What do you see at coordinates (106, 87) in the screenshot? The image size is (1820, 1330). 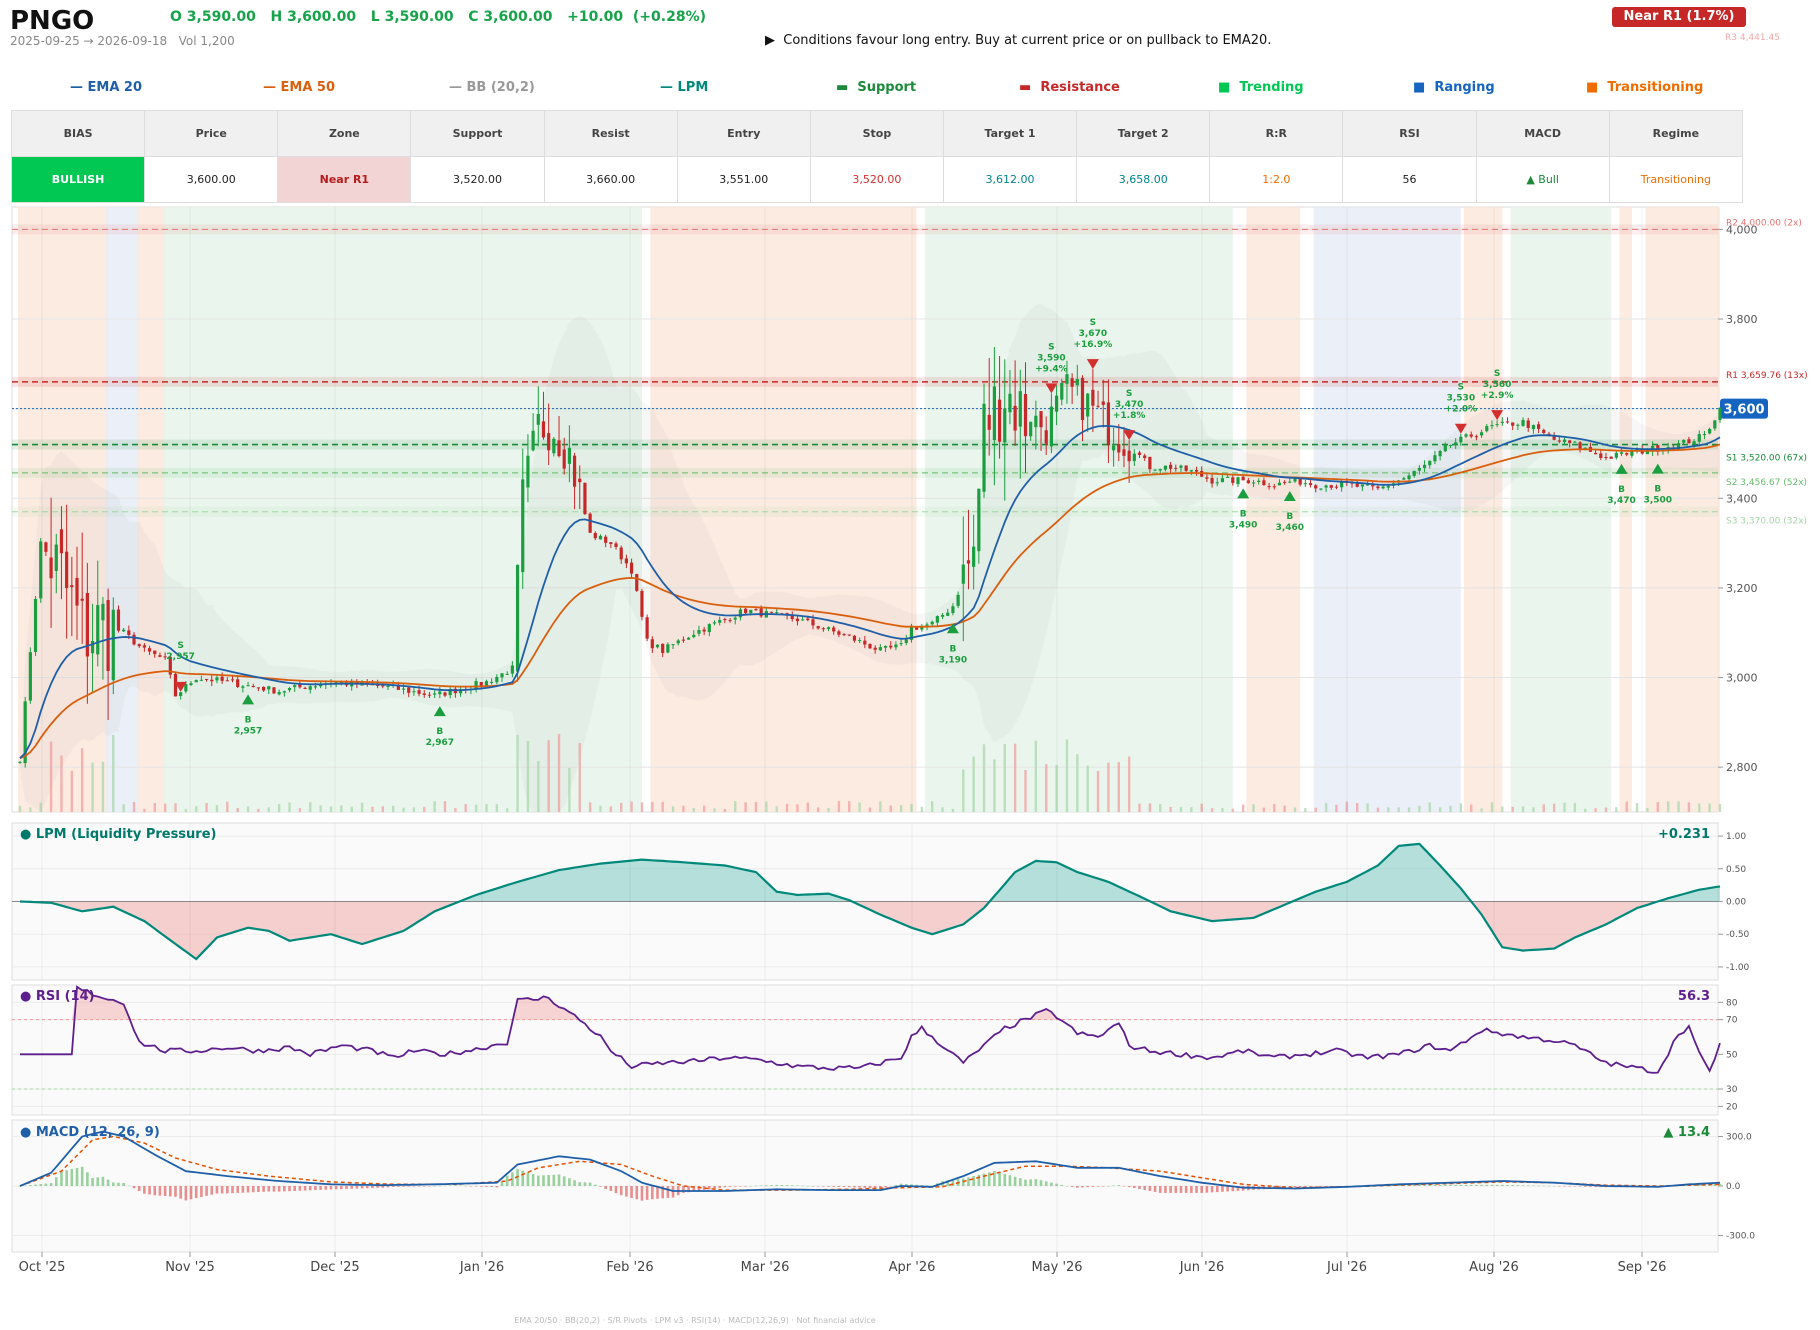 I see `legend-ema20: — EMA 20` at bounding box center [106, 87].